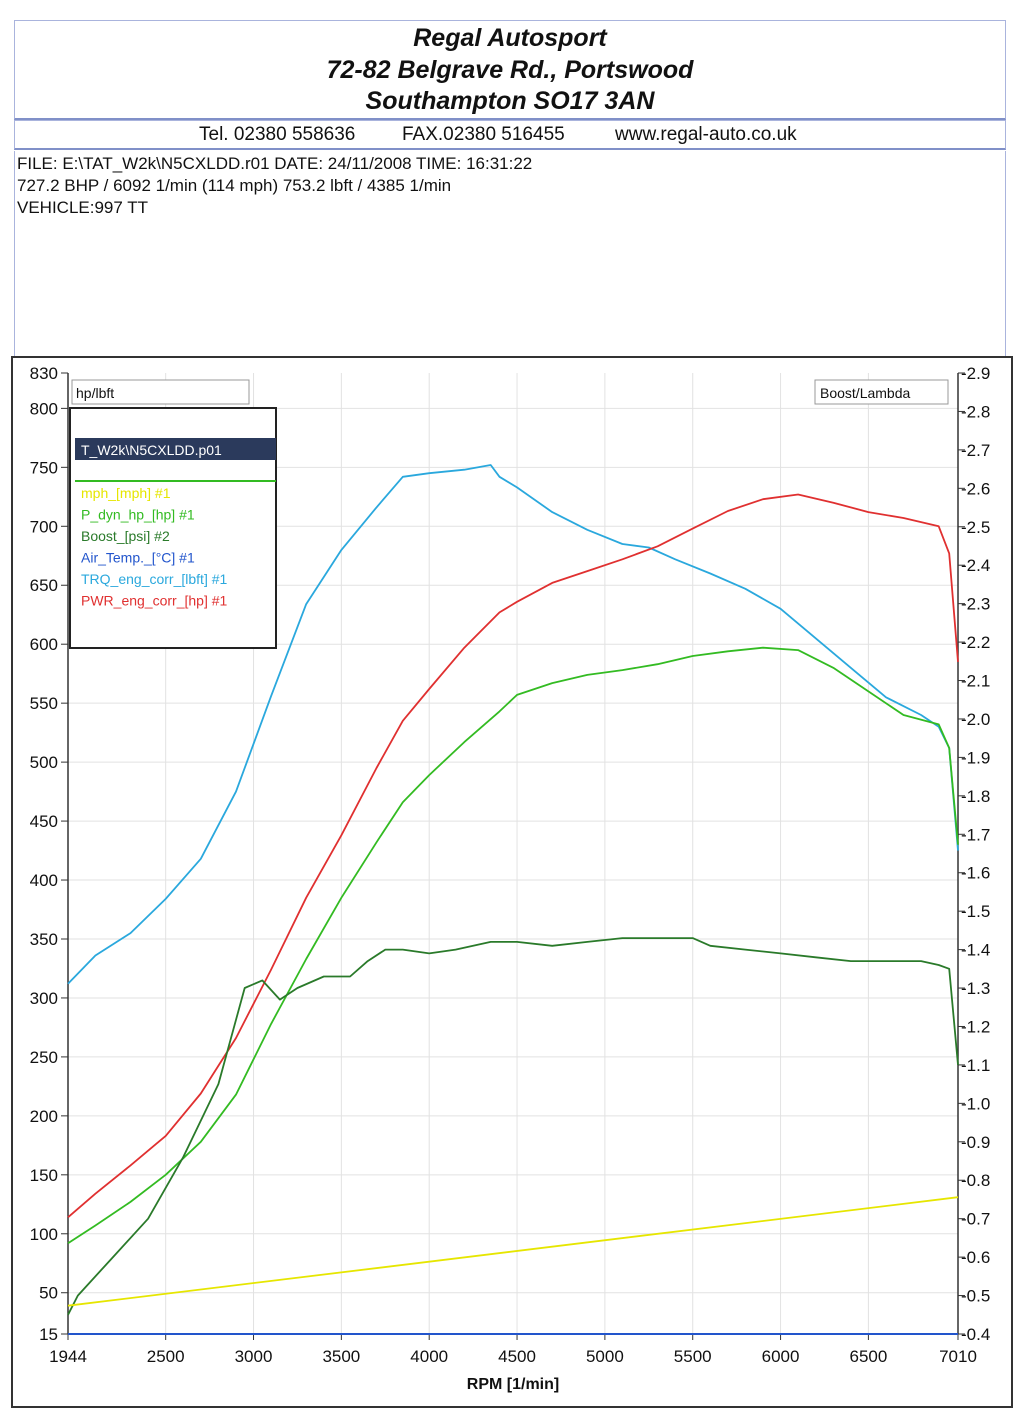 The image size is (1024, 1415). Describe the element at coordinates (975, 411) in the screenshot. I see `y2-tick-label: -2.8` at that location.